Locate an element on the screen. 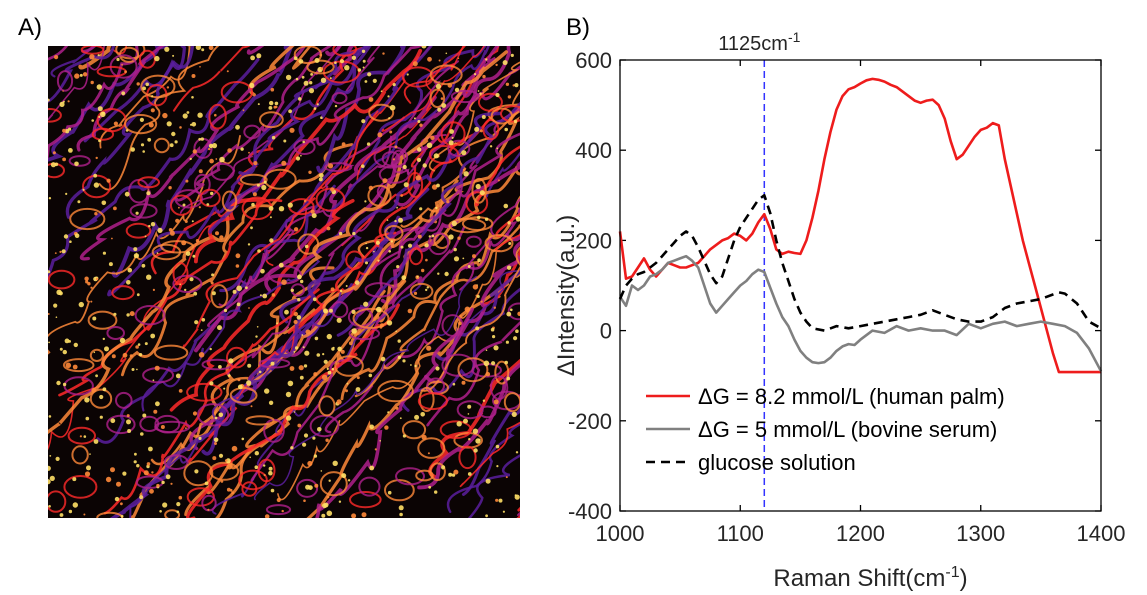  x-axis-label-sup: -1 is located at coordinates (952, 572).